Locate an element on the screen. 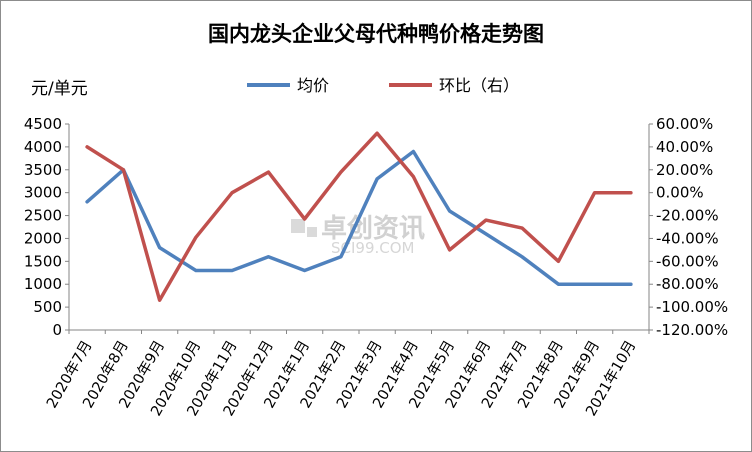  y-tick-label: 500 is located at coordinates (47, 307).